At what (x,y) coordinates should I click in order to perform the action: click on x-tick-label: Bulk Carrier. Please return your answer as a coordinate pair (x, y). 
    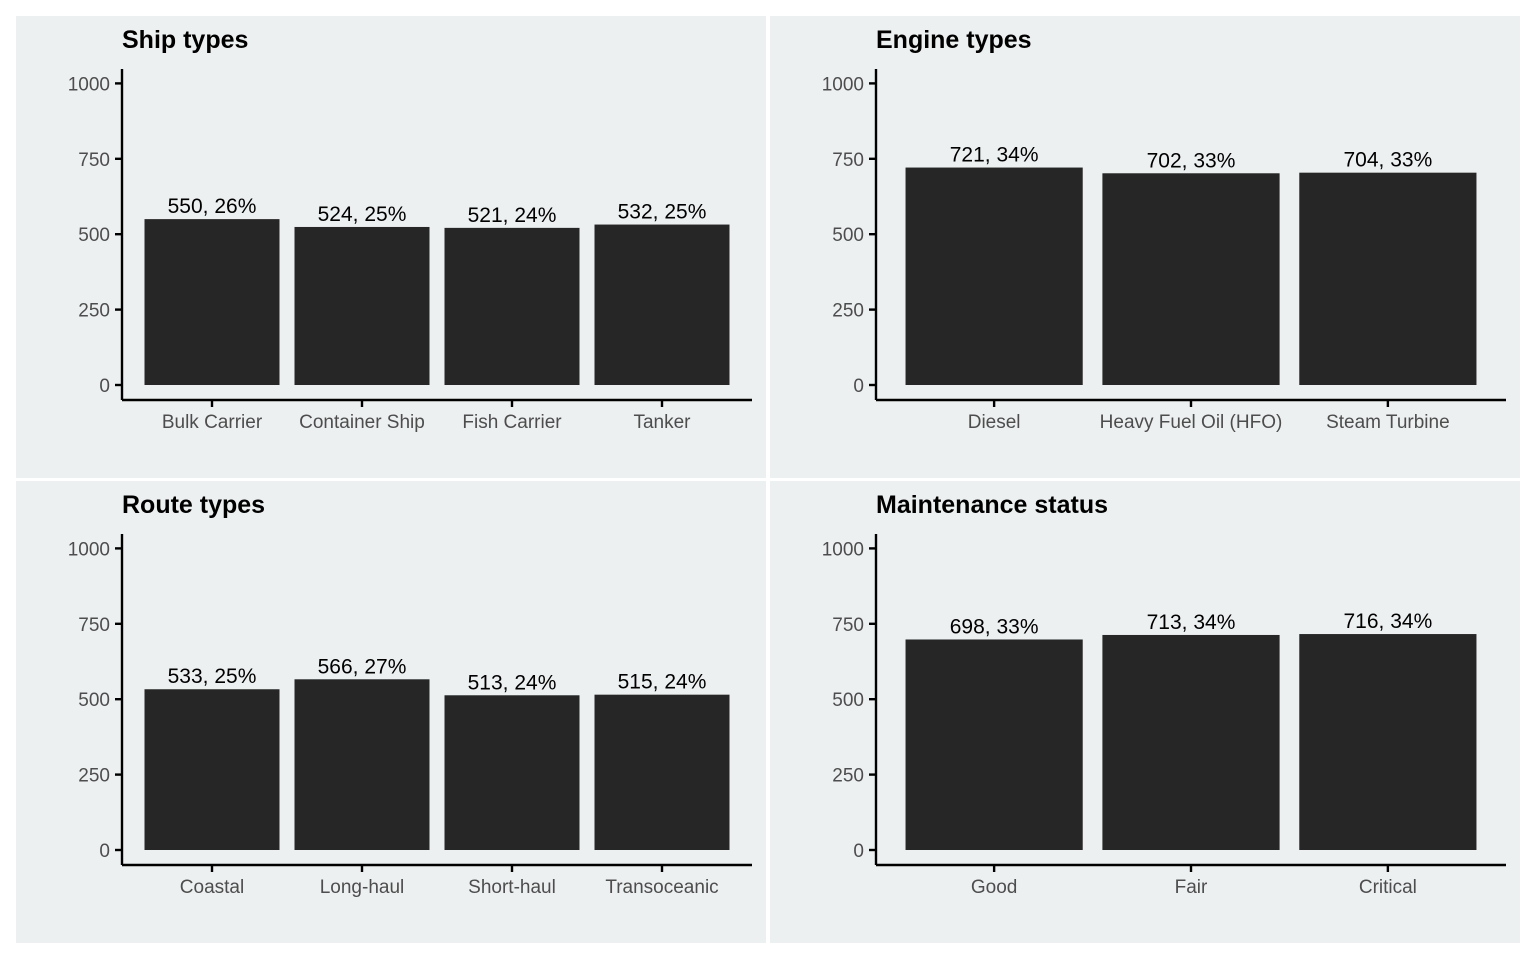
    Looking at the image, I should click on (212, 422).